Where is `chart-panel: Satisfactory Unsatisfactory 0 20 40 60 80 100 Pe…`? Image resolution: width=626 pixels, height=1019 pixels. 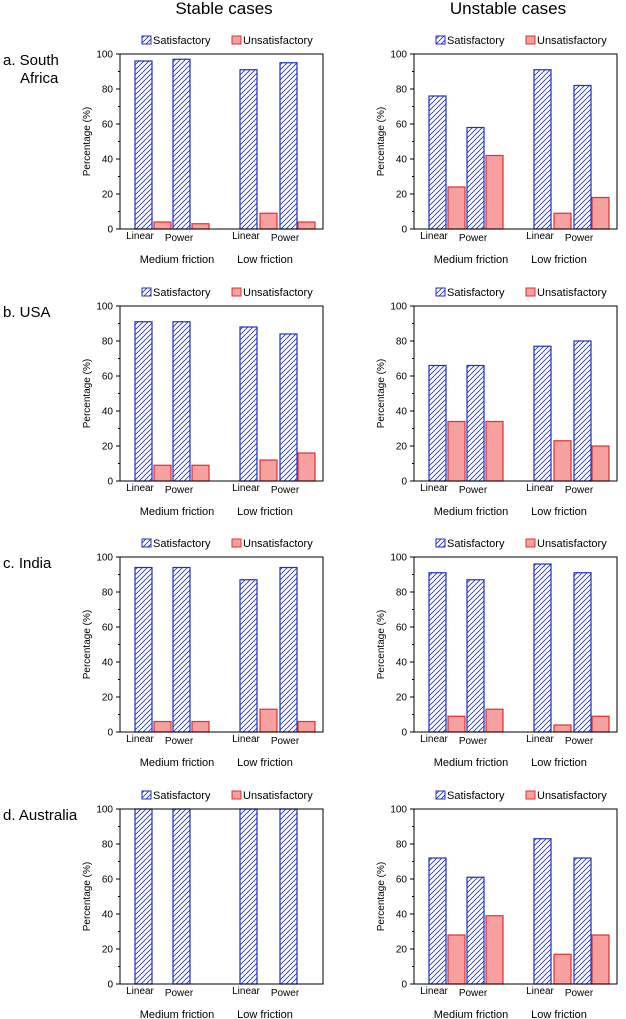
chart-panel: Satisfactory Unsatisfactory 0 20 40 60 80 100 Pe… is located at coordinates (203, 150).